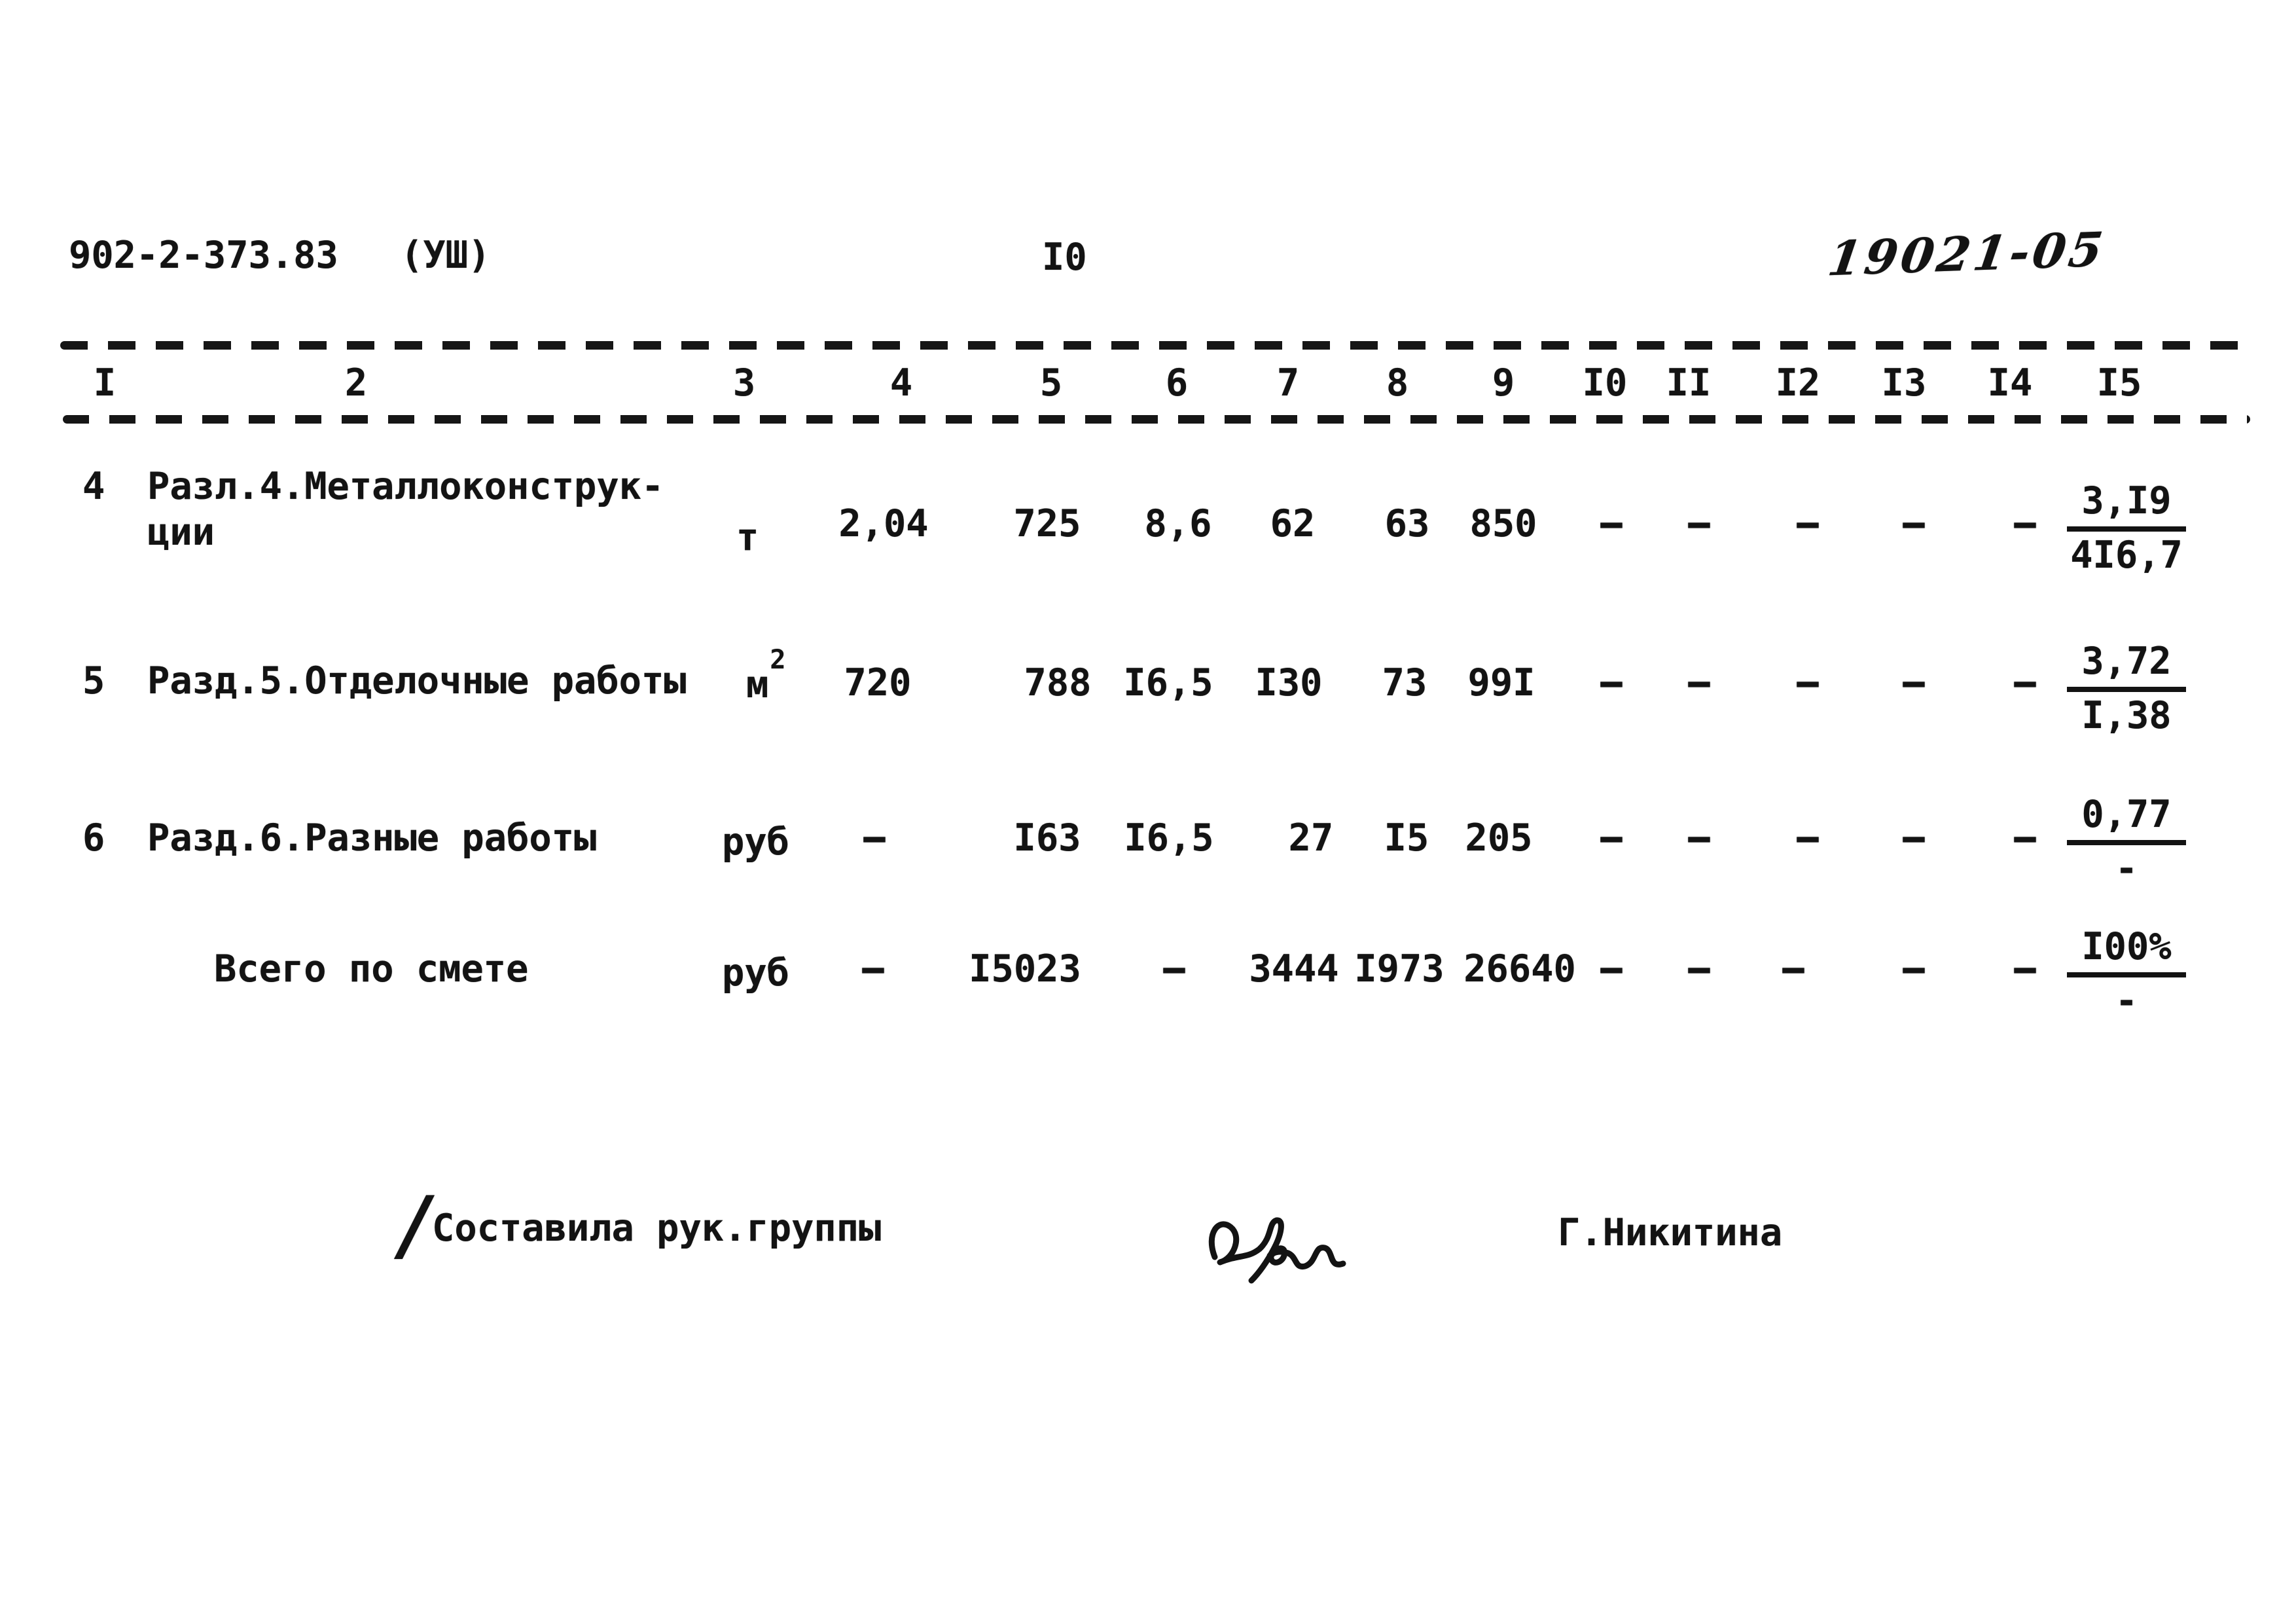 Image resolution: width=2296 pixels, height=1623 pixels. Describe the element at coordinates (1689, 383) in the screenshot. I see `col-header-11: II` at that location.